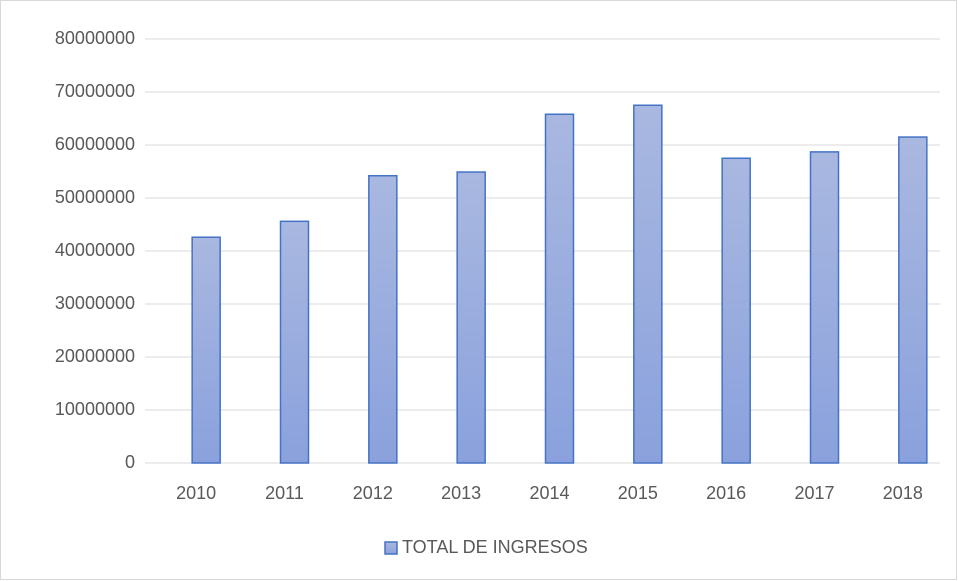  What do you see at coordinates (130, 462) in the screenshot?
I see `y-tick-label: 0` at bounding box center [130, 462].